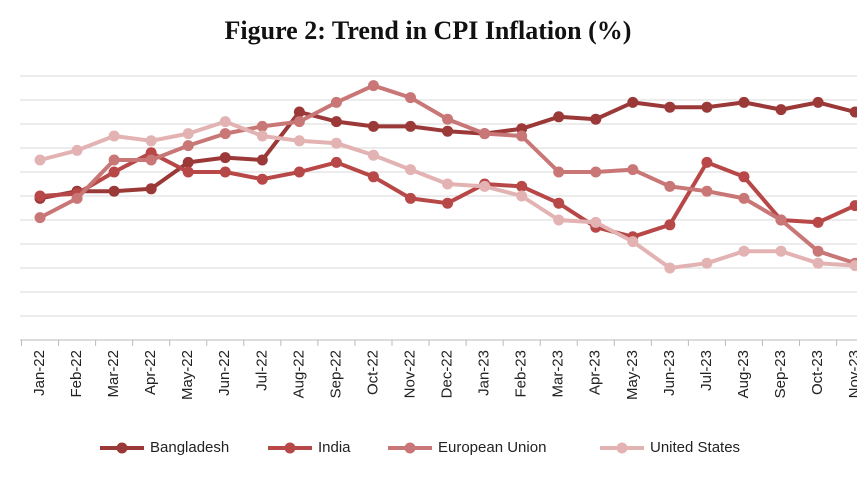 Image resolution: width=857 pixels, height=482 pixels. What do you see at coordinates (372, 372) in the screenshot?
I see `x-tick-label: Oct-22` at bounding box center [372, 372].